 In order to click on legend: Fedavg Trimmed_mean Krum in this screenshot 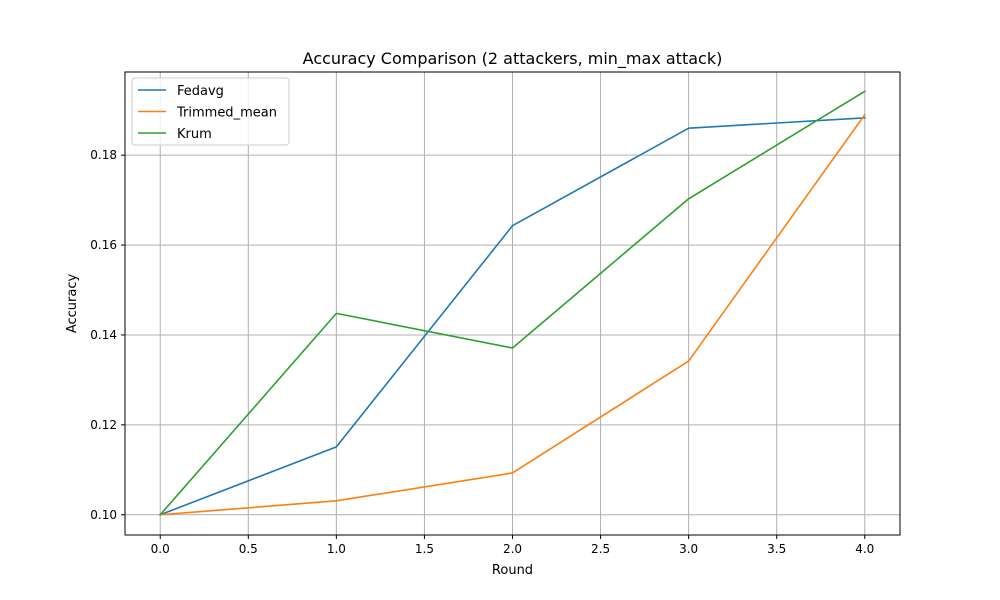, I will do `click(210, 111)`.